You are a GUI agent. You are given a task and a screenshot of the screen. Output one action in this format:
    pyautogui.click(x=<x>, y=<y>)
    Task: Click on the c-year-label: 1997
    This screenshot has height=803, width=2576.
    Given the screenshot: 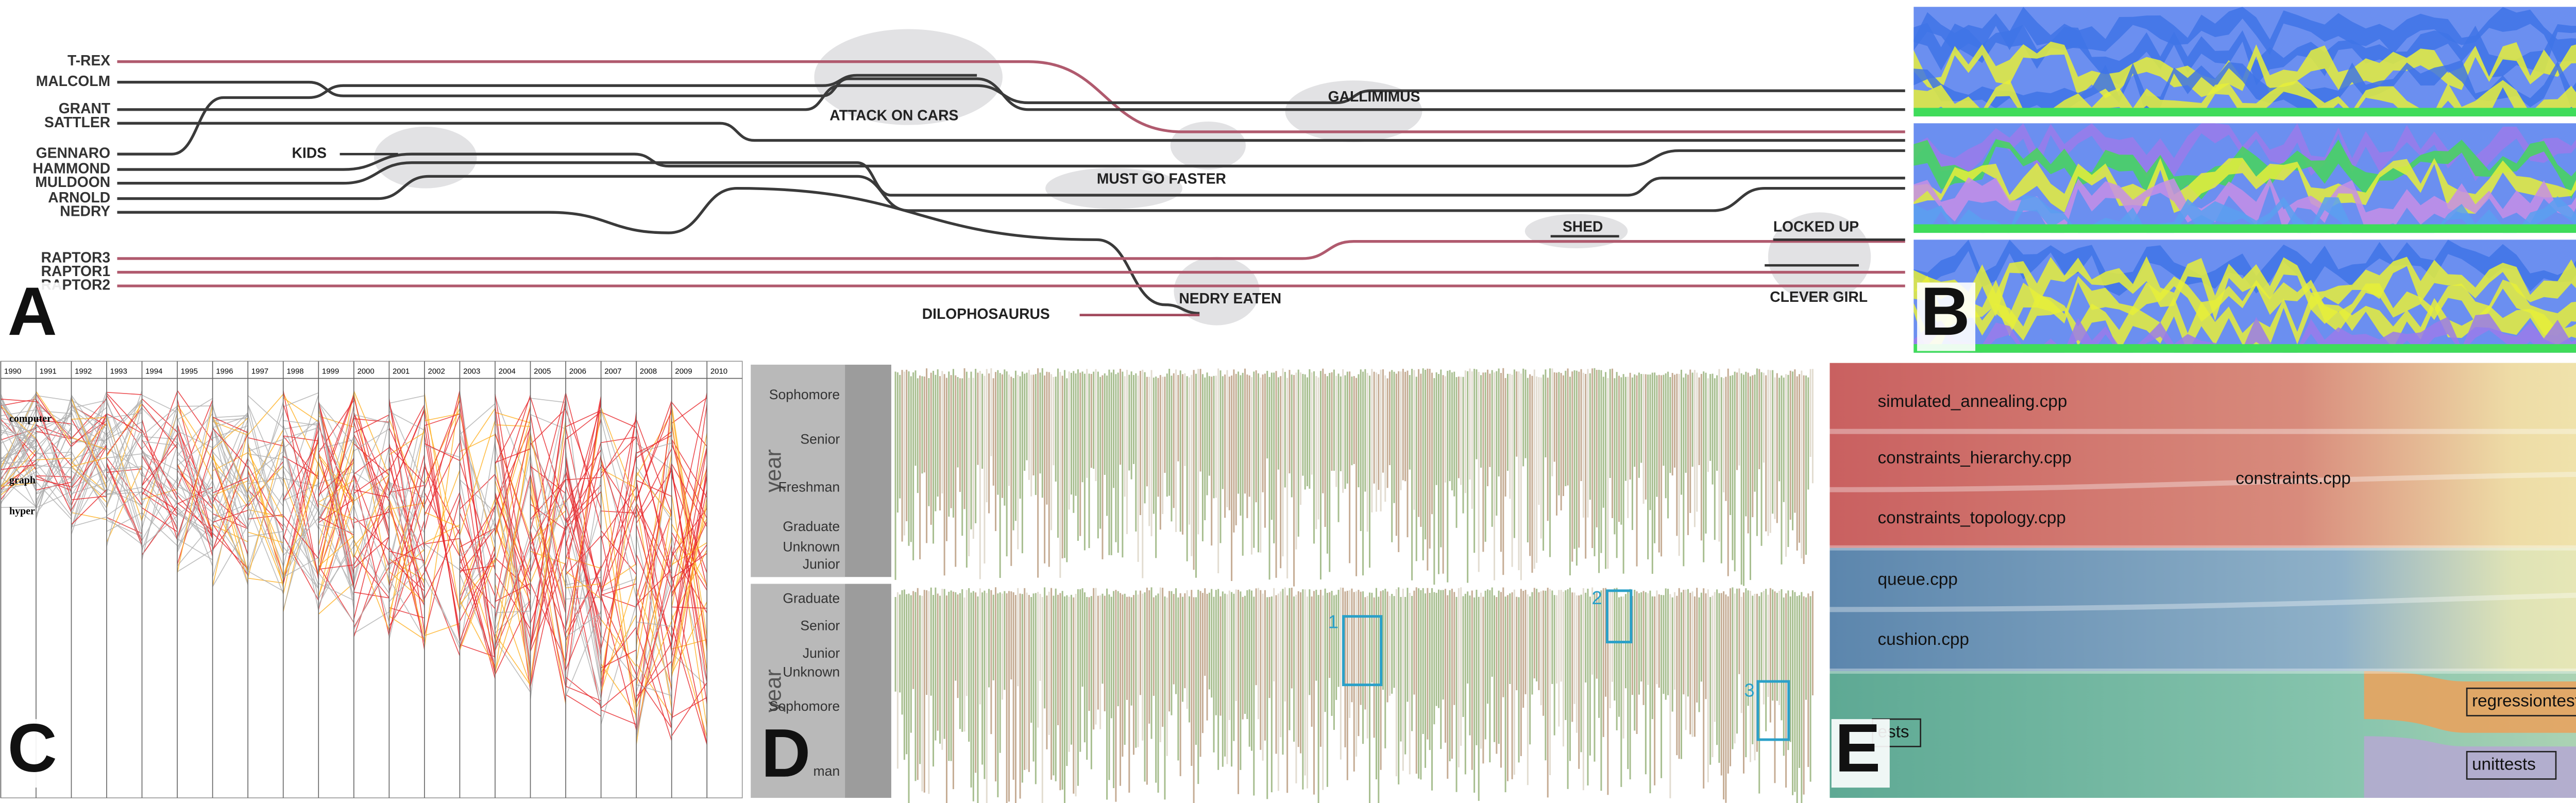 What is the action you would take?
    pyautogui.click(x=259, y=371)
    